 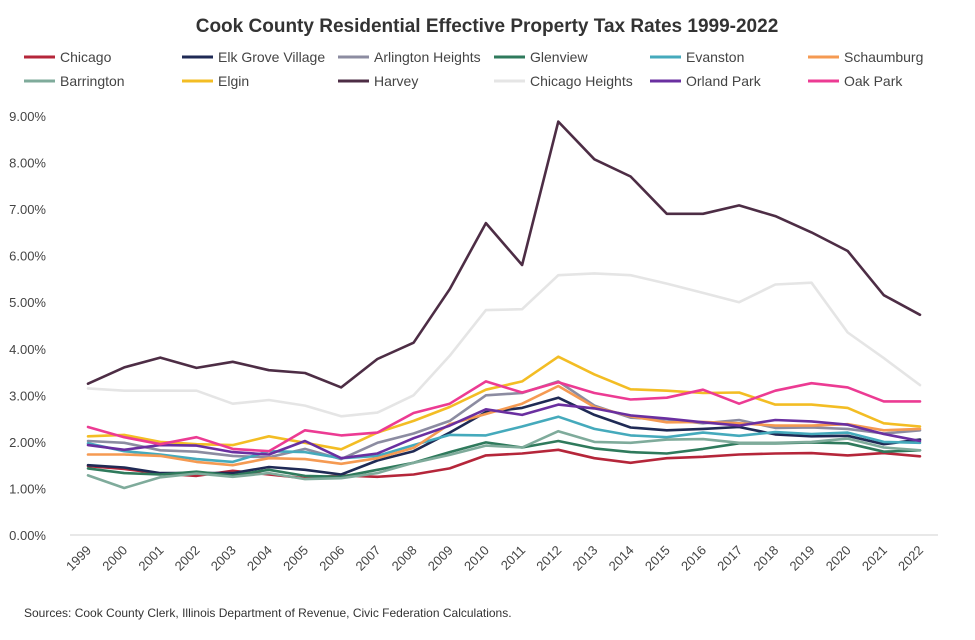 What do you see at coordinates (883, 57) in the screenshot?
I see `legend-label: Schaumburg` at bounding box center [883, 57].